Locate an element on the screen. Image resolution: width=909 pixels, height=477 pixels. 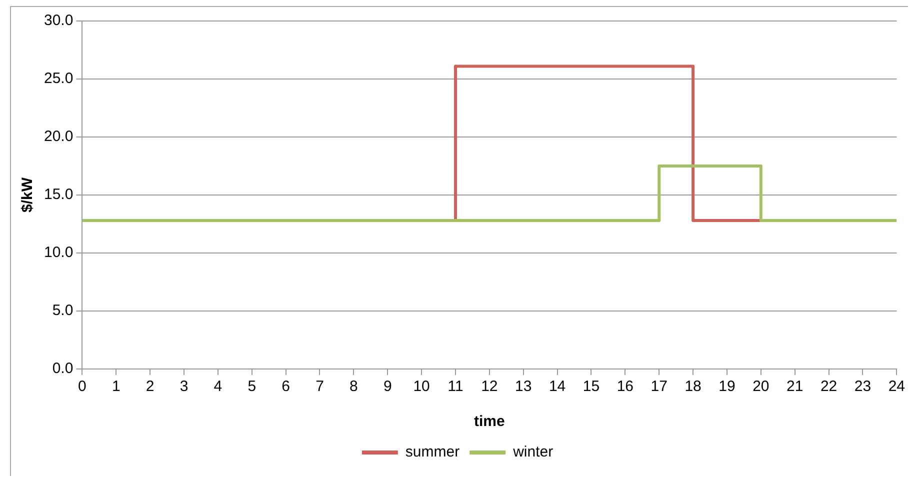
x-axis-title: time is located at coordinates (489, 421).